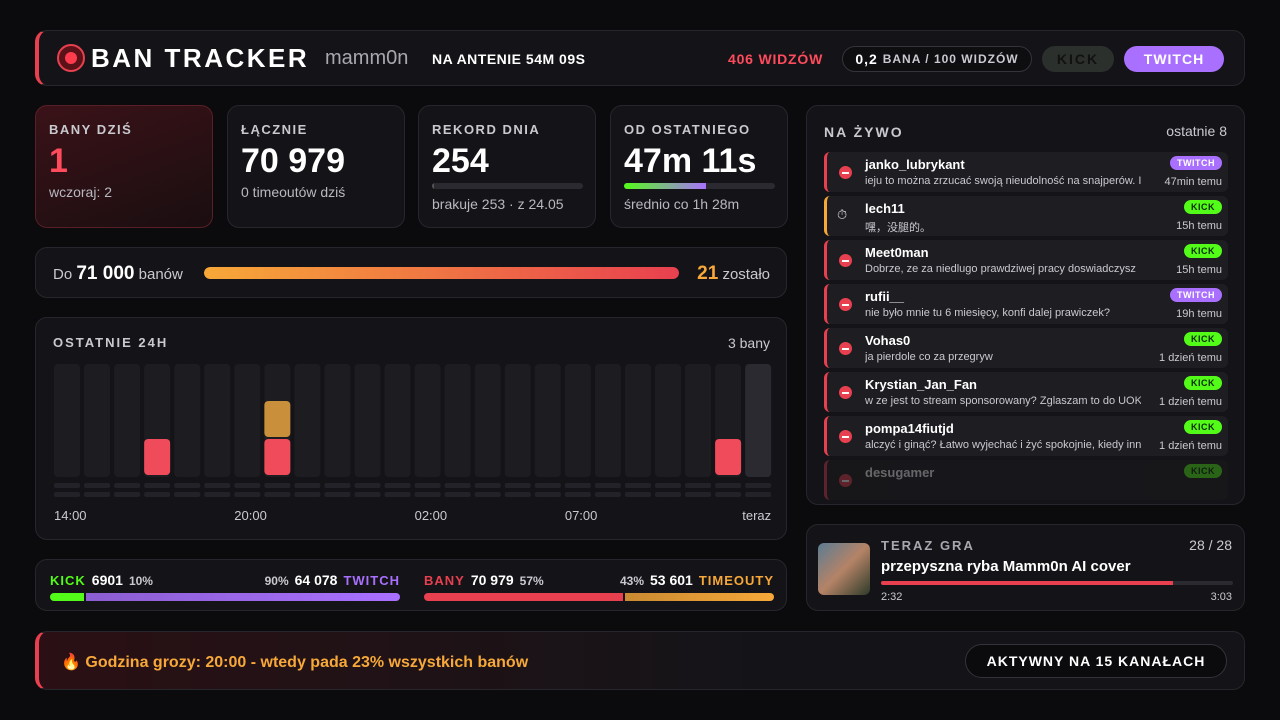 Image resolution: width=1280 pixels, height=720 pixels. Describe the element at coordinates (682, 204) in the screenshot. I see `stat-note: średnio co 1h 28m` at that location.